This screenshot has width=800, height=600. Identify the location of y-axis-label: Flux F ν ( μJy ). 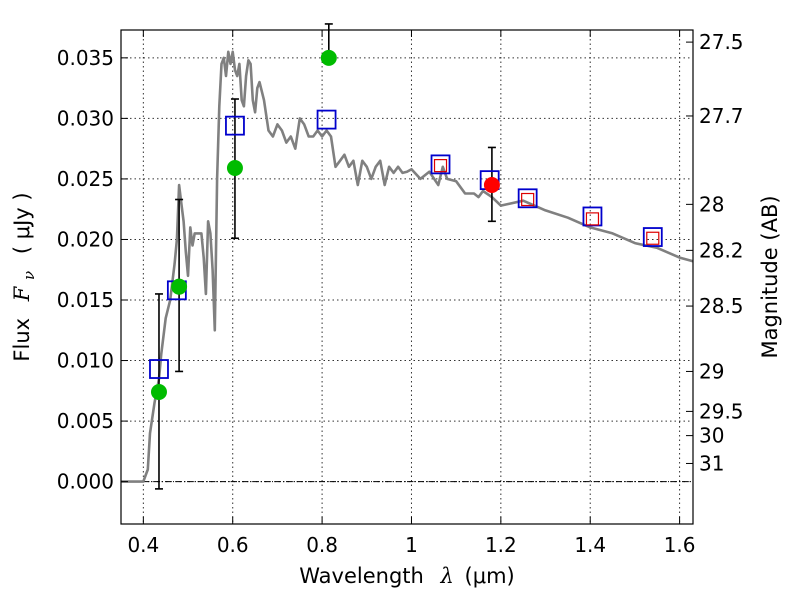
(24, 276).